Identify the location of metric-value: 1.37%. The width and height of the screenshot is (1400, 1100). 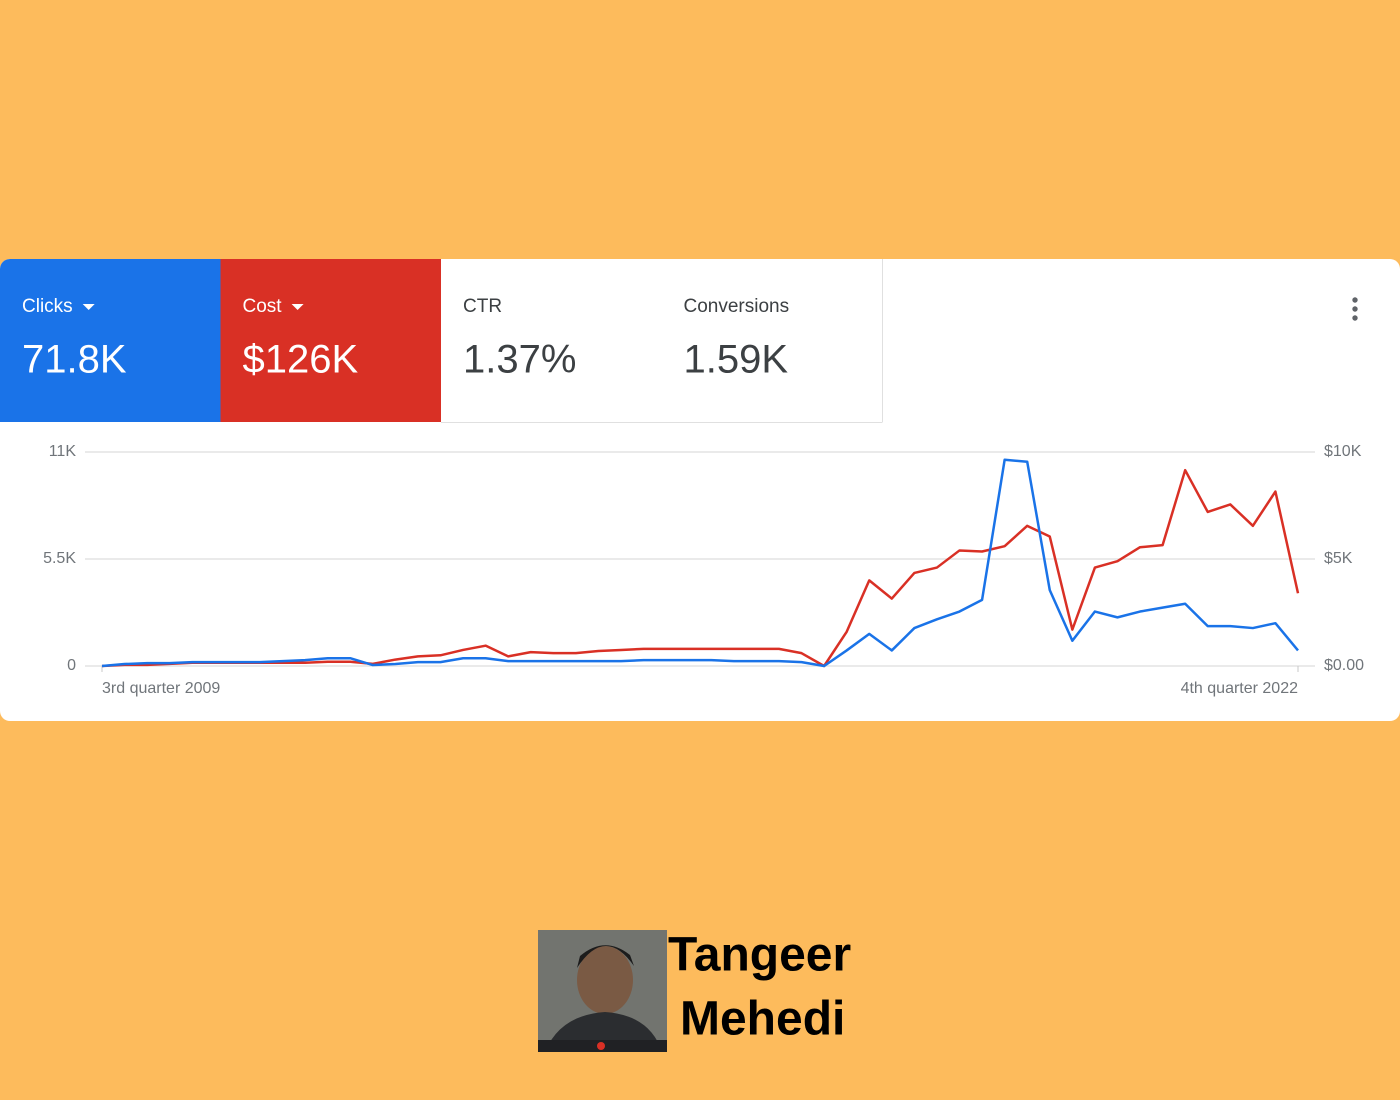
(519, 360).